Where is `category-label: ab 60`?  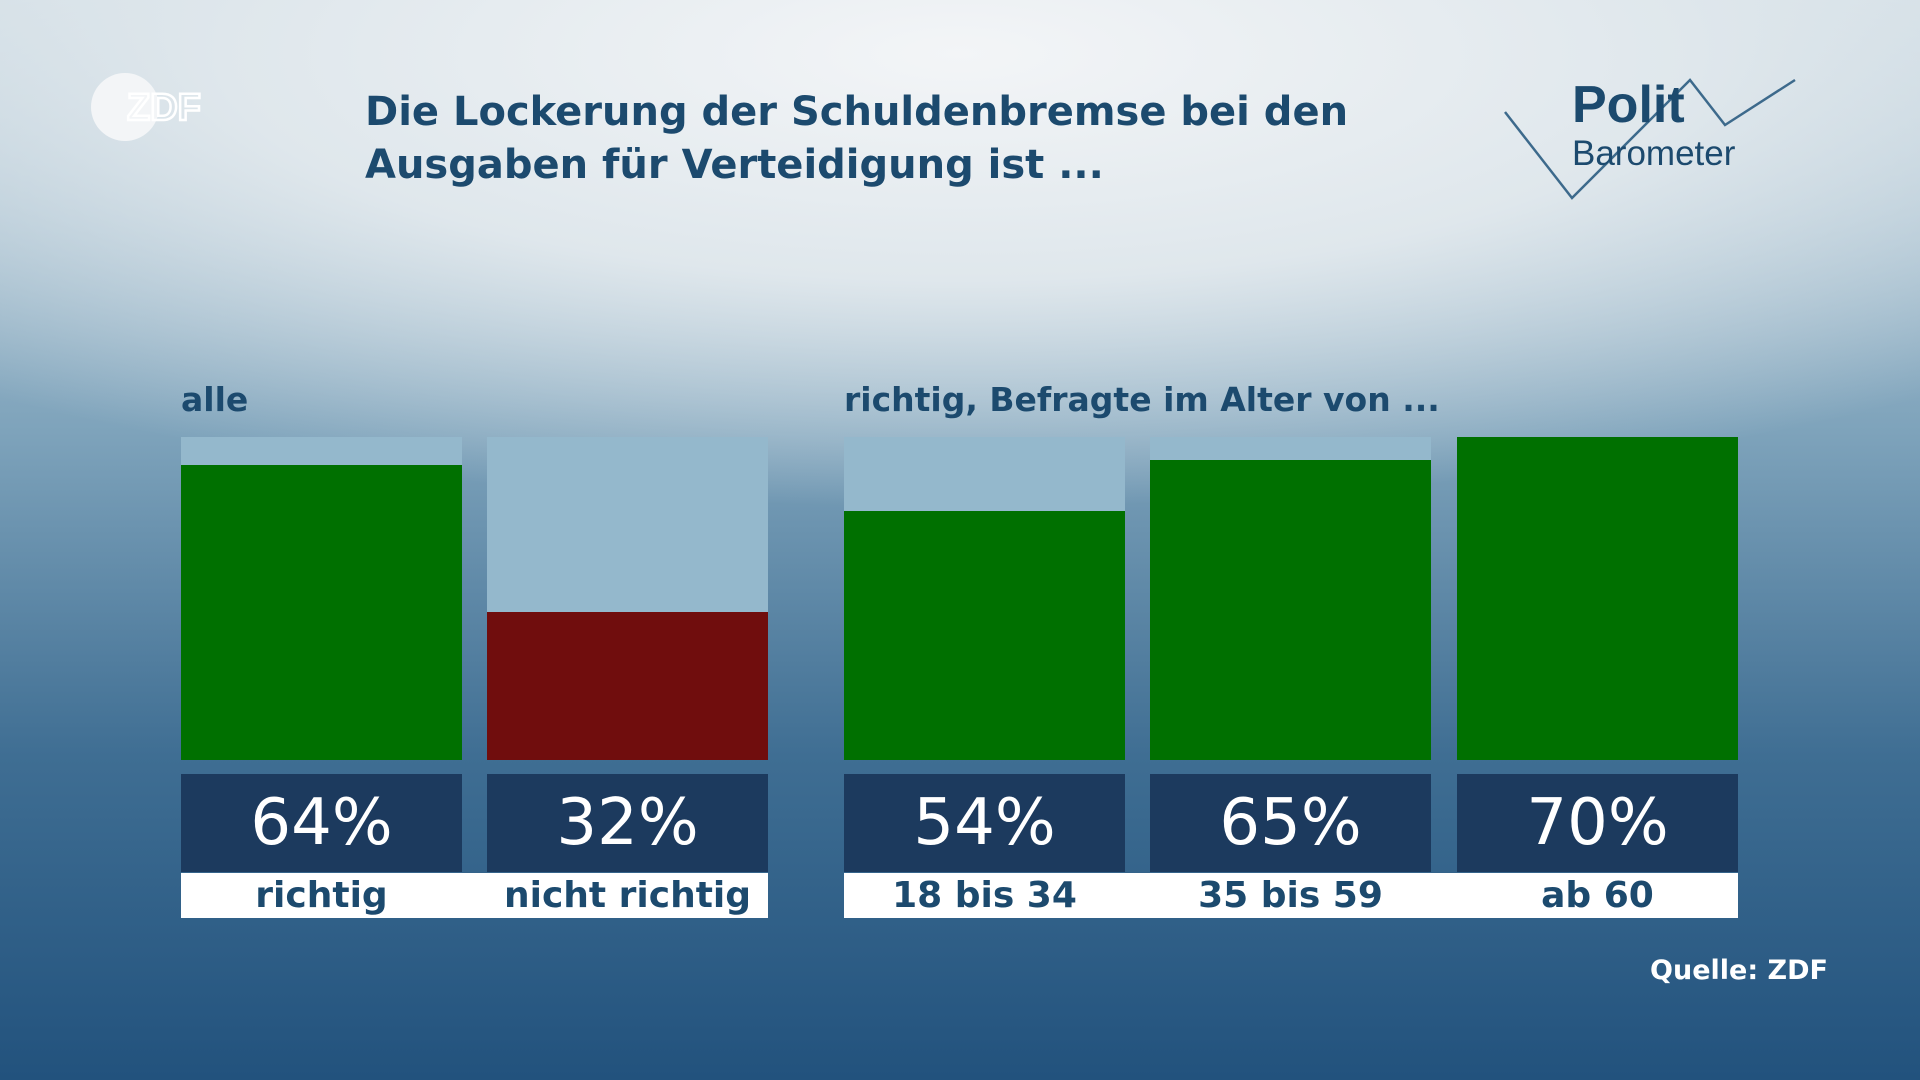 category-label: ab 60 is located at coordinates (1597, 895).